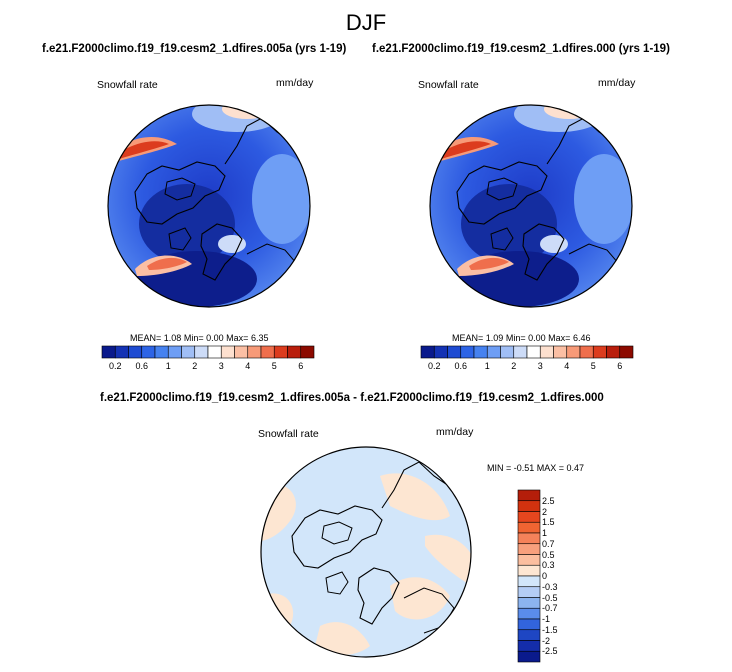 The image size is (732, 672). I want to click on diff-colorbar-tick-label: 0, so click(545, 576).